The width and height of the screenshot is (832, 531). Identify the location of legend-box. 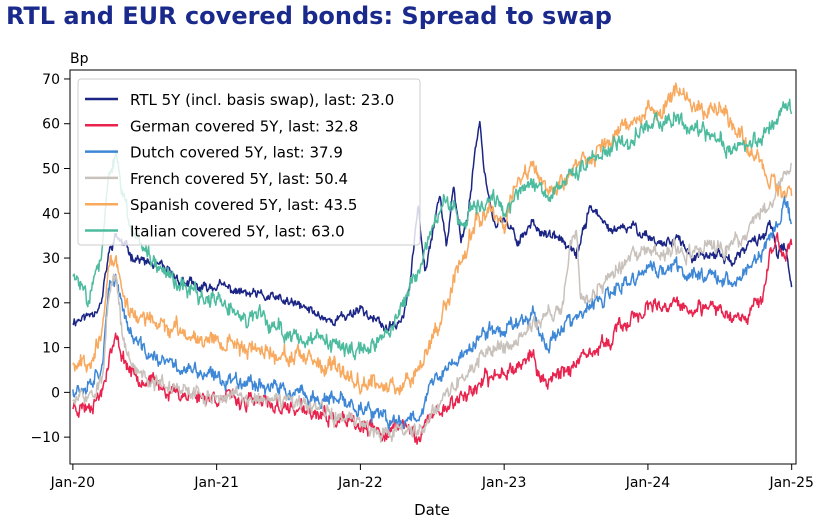
(249, 162).